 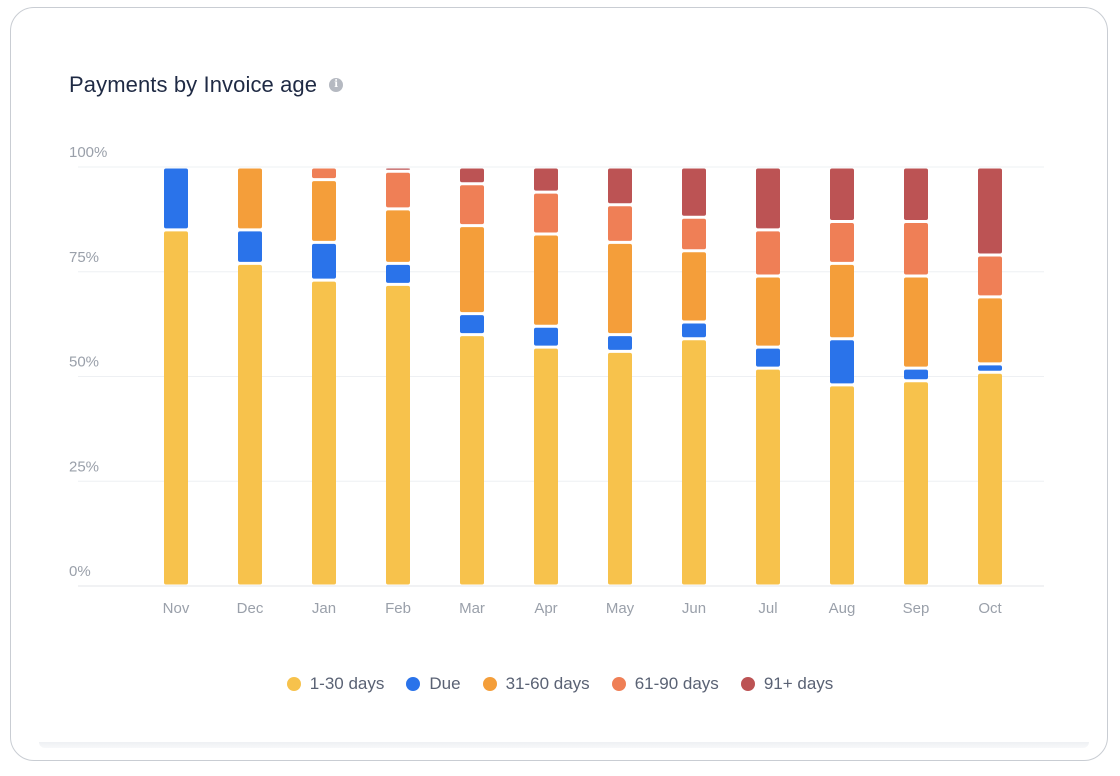 I want to click on bar-segment-91-days-jul, so click(x=768, y=198).